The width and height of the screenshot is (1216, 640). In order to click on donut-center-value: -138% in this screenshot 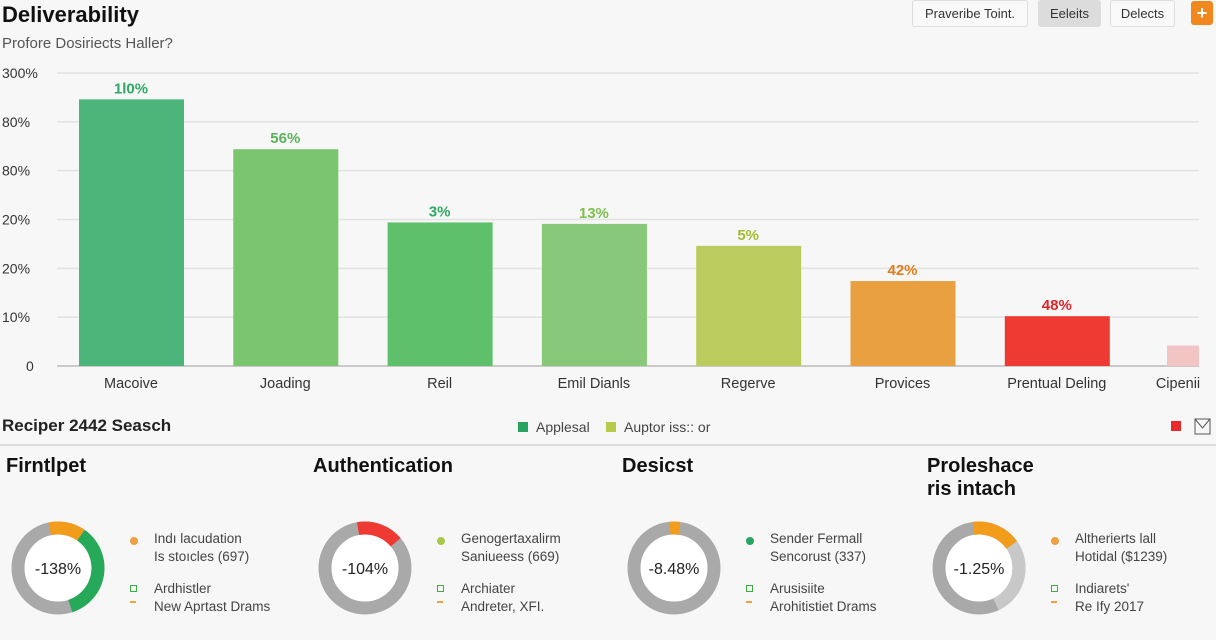, I will do `click(58, 569)`.